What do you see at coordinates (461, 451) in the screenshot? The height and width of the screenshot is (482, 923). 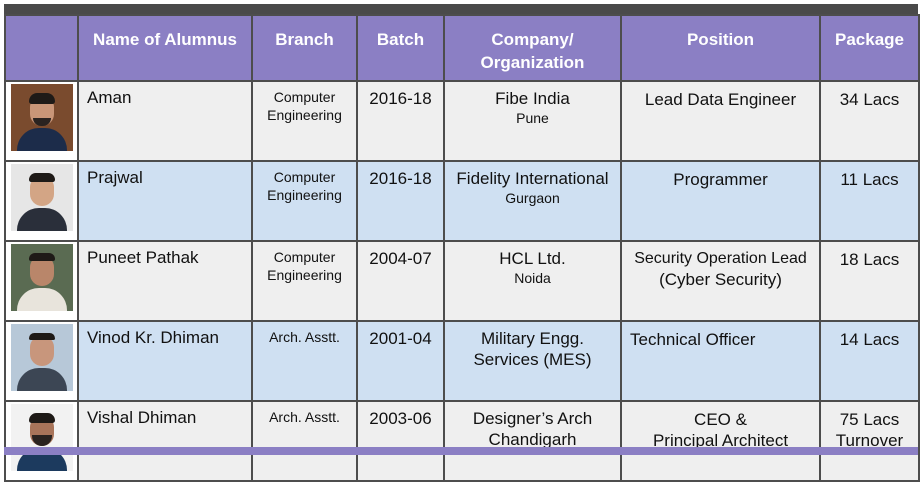 I see `bottom-border-bar` at bounding box center [461, 451].